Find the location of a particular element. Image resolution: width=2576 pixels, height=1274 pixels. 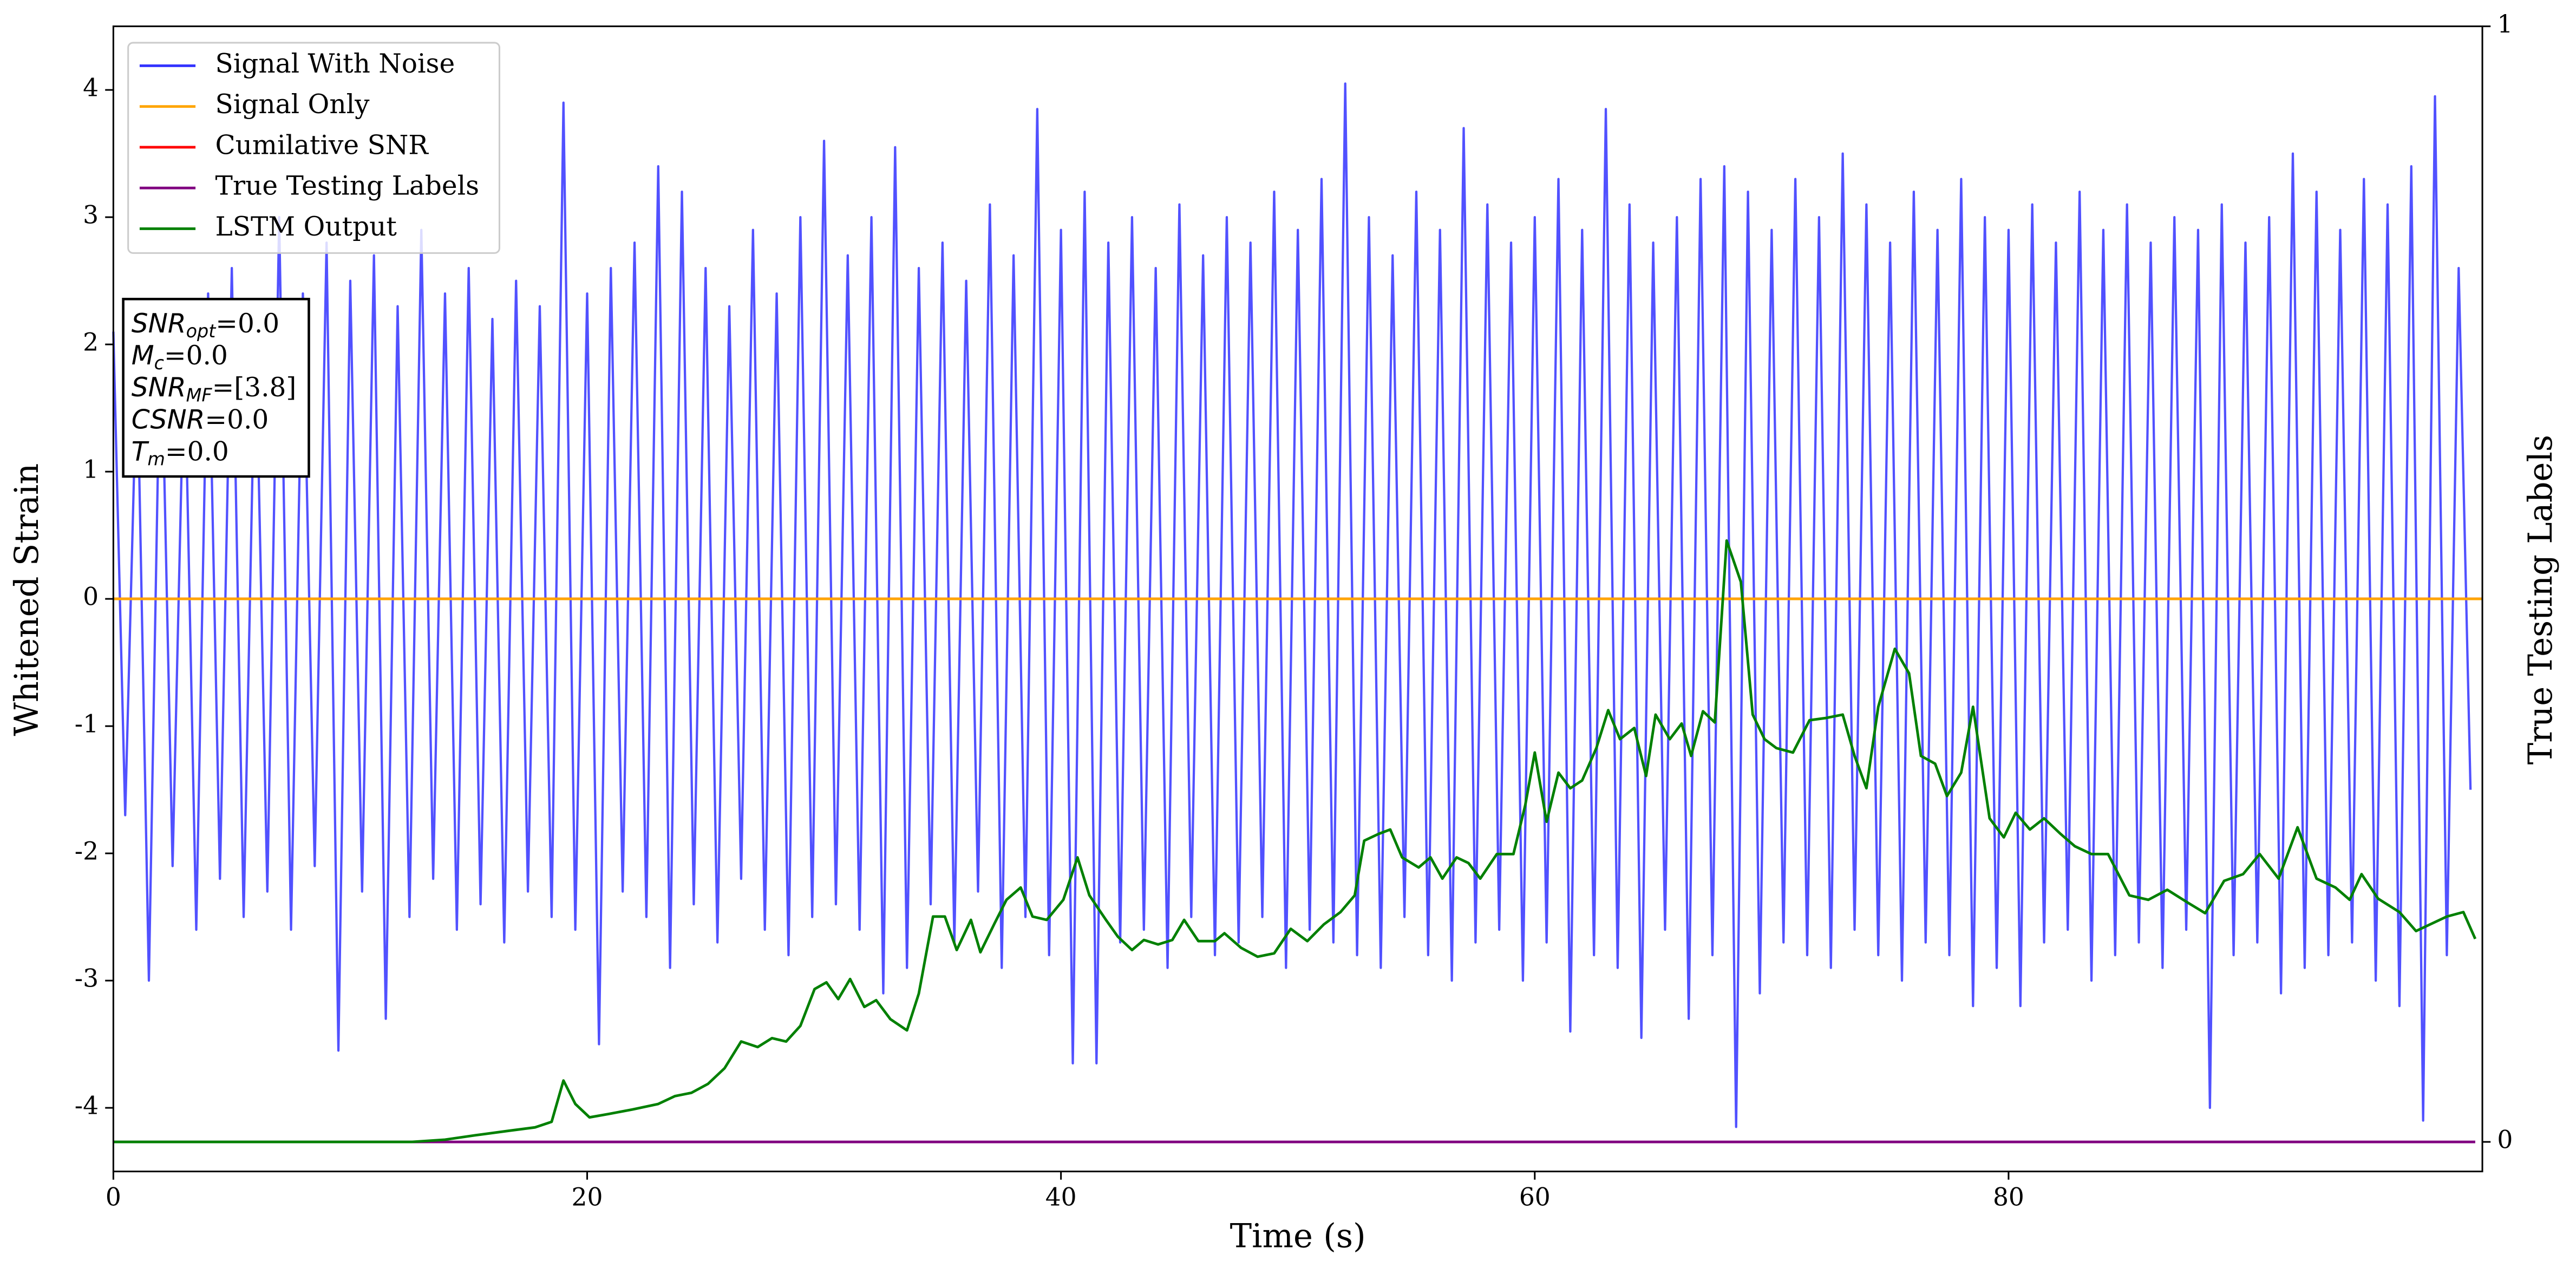

y2-tick-label: 0 is located at coordinates (2505, 1140).